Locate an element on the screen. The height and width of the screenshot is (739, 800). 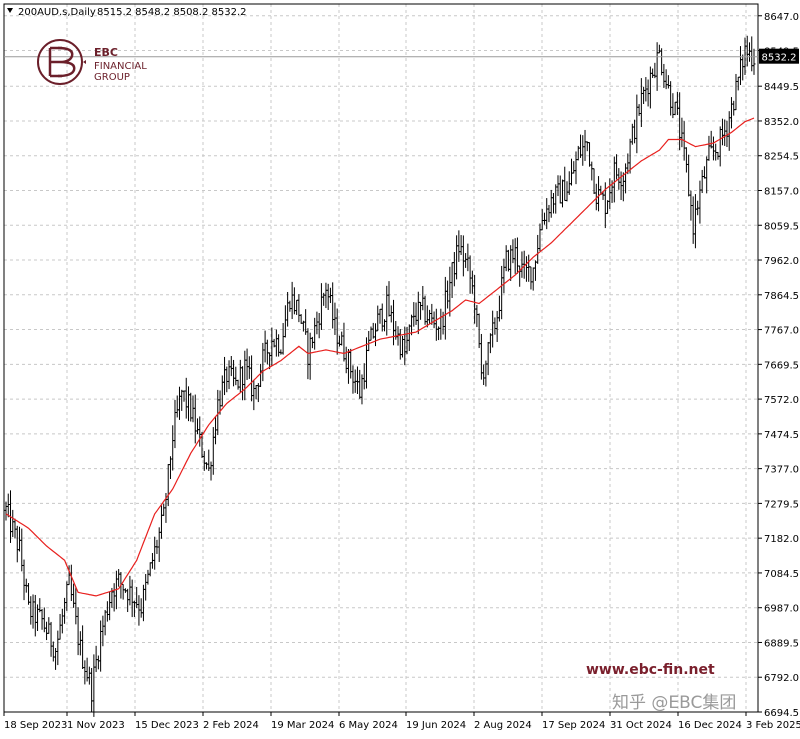
ohlc-values: 8515.2 8548.2 8508.2 8532.2 is located at coordinates (172, 12).